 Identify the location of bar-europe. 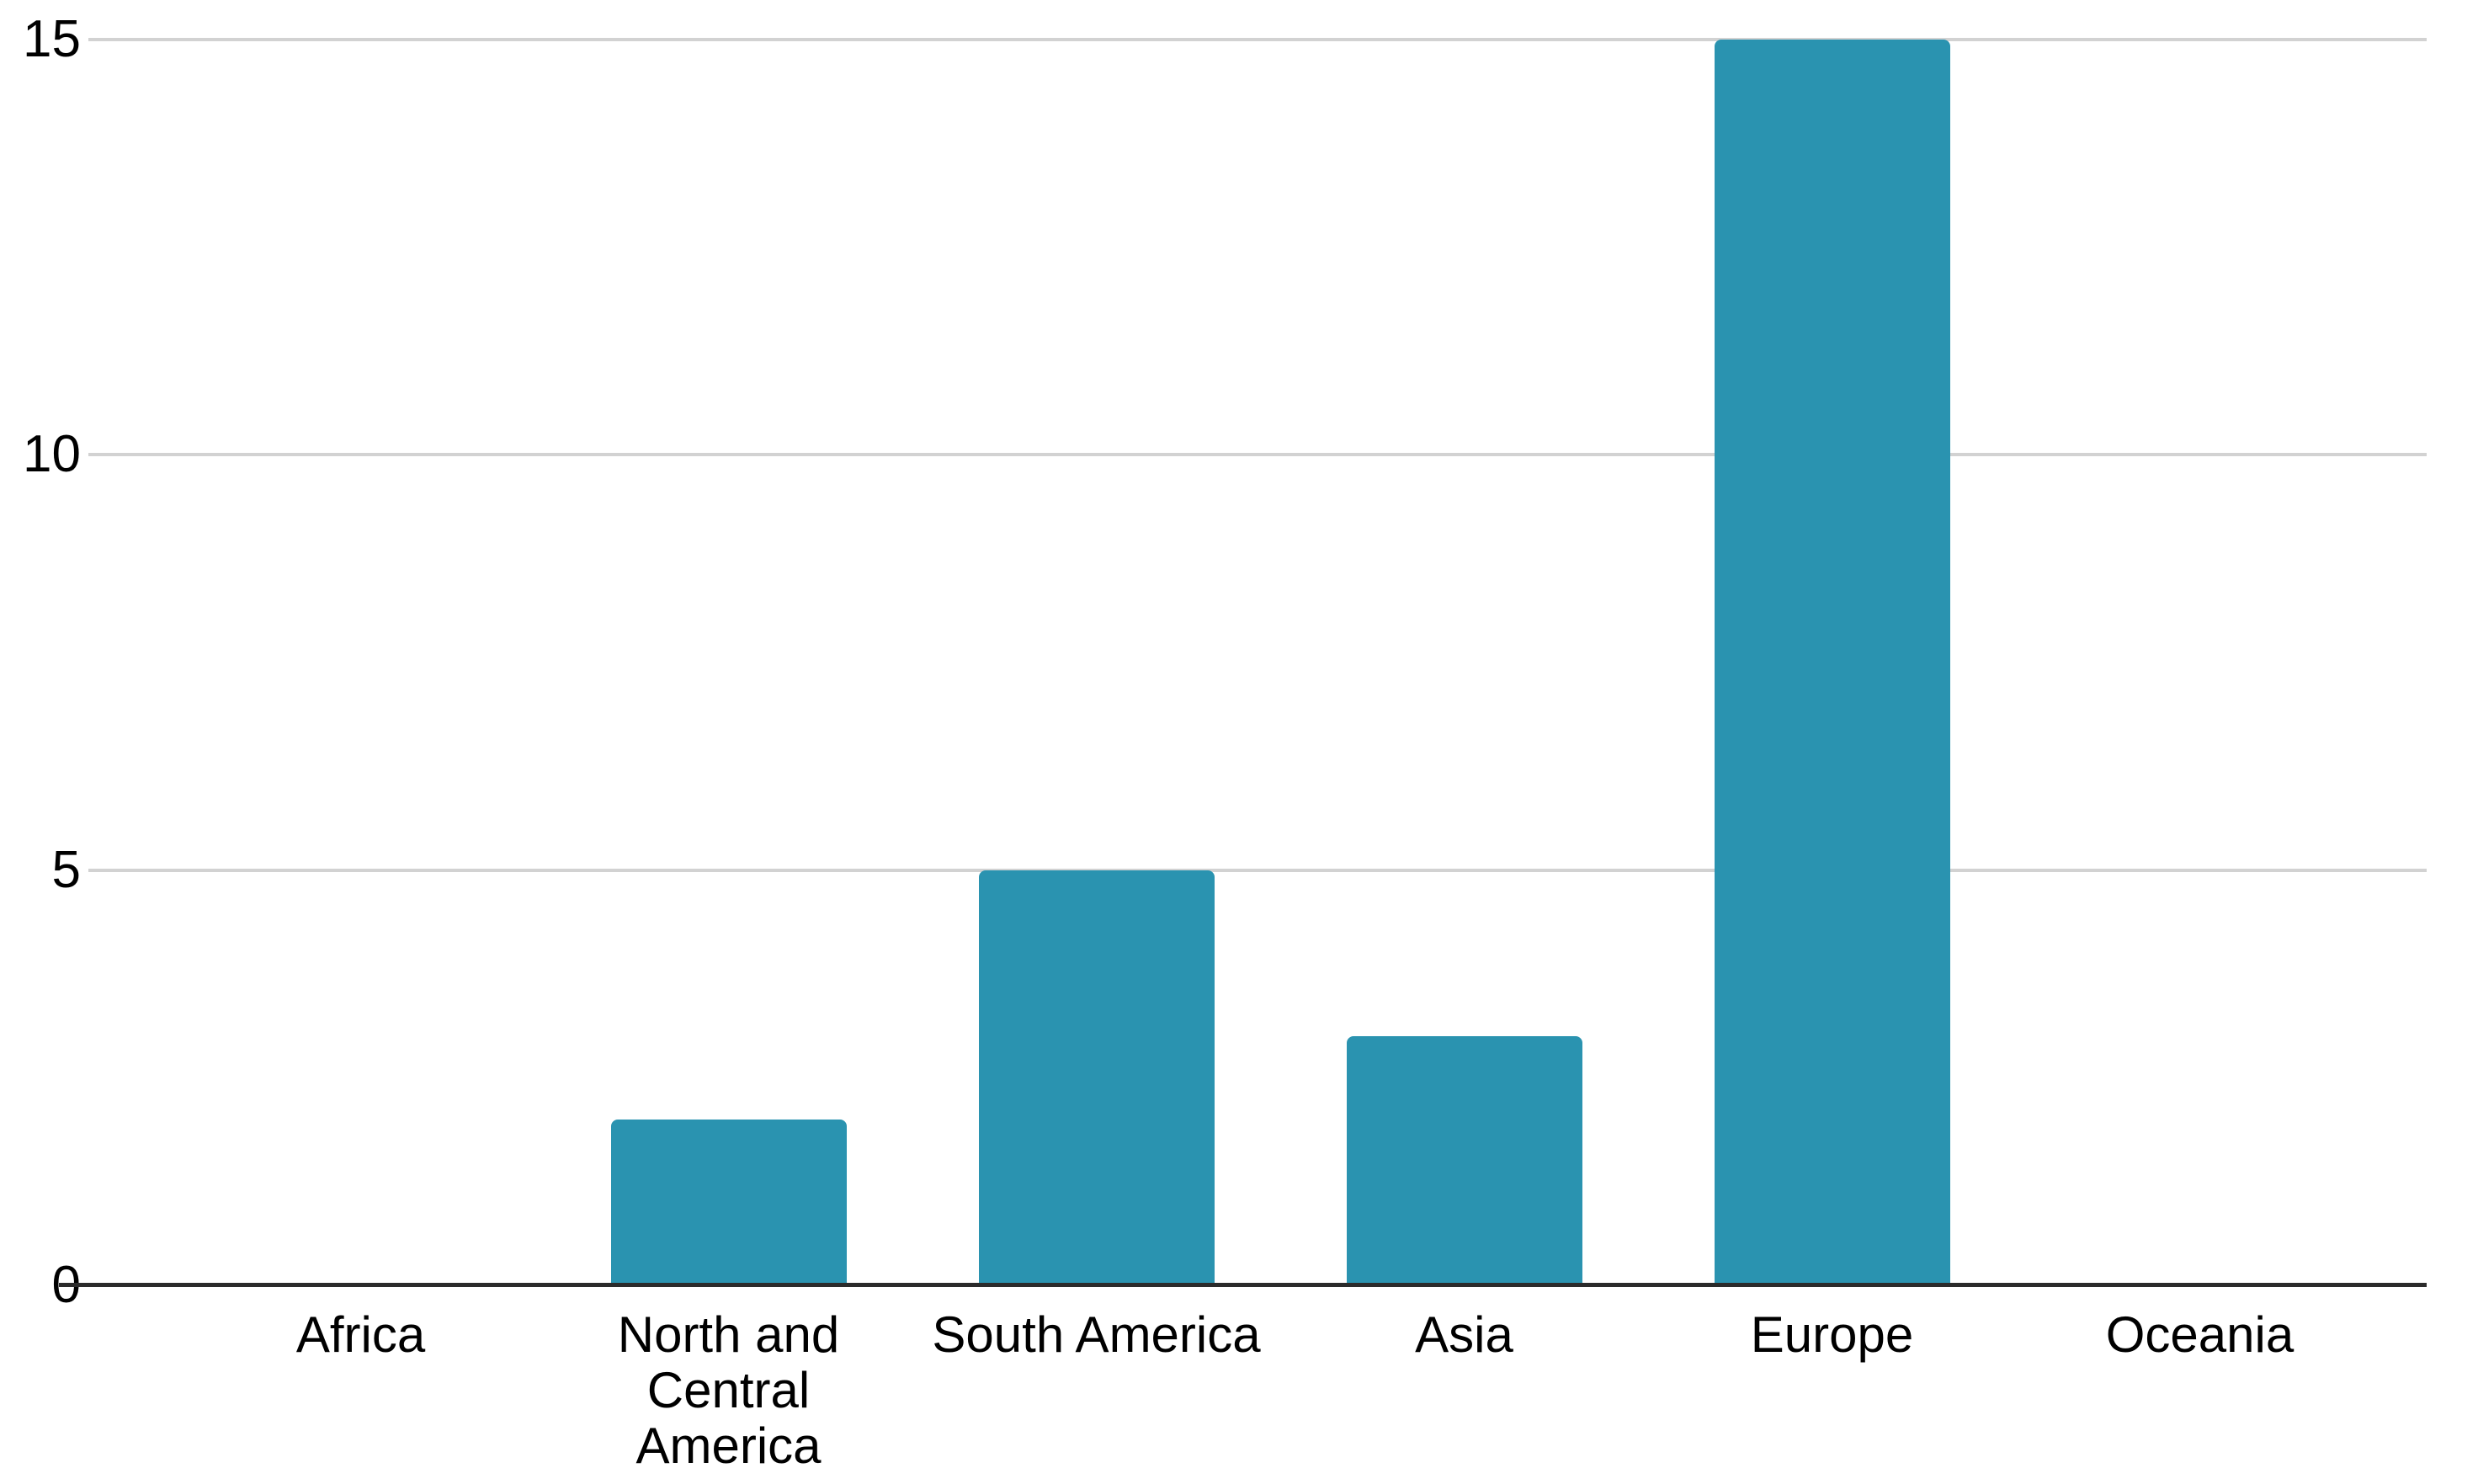
(1832, 662).